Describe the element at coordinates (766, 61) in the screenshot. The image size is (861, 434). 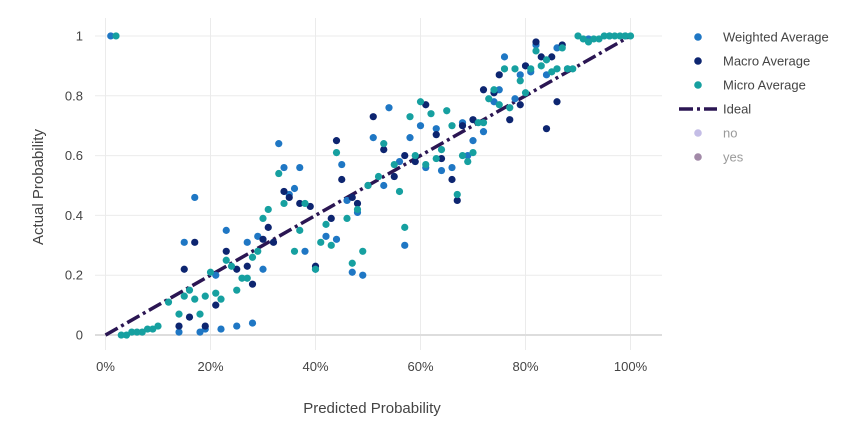
I see `legend-label-macro-average: Macro Average` at that location.